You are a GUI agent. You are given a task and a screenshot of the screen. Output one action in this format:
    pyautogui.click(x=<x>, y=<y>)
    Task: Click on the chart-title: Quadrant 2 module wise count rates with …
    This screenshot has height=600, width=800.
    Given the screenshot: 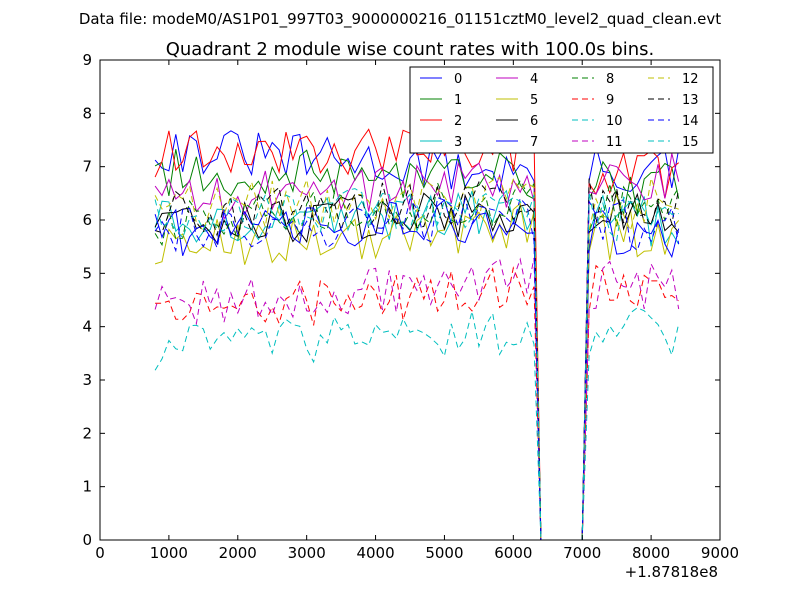 What is the action you would take?
    pyautogui.click(x=410, y=49)
    